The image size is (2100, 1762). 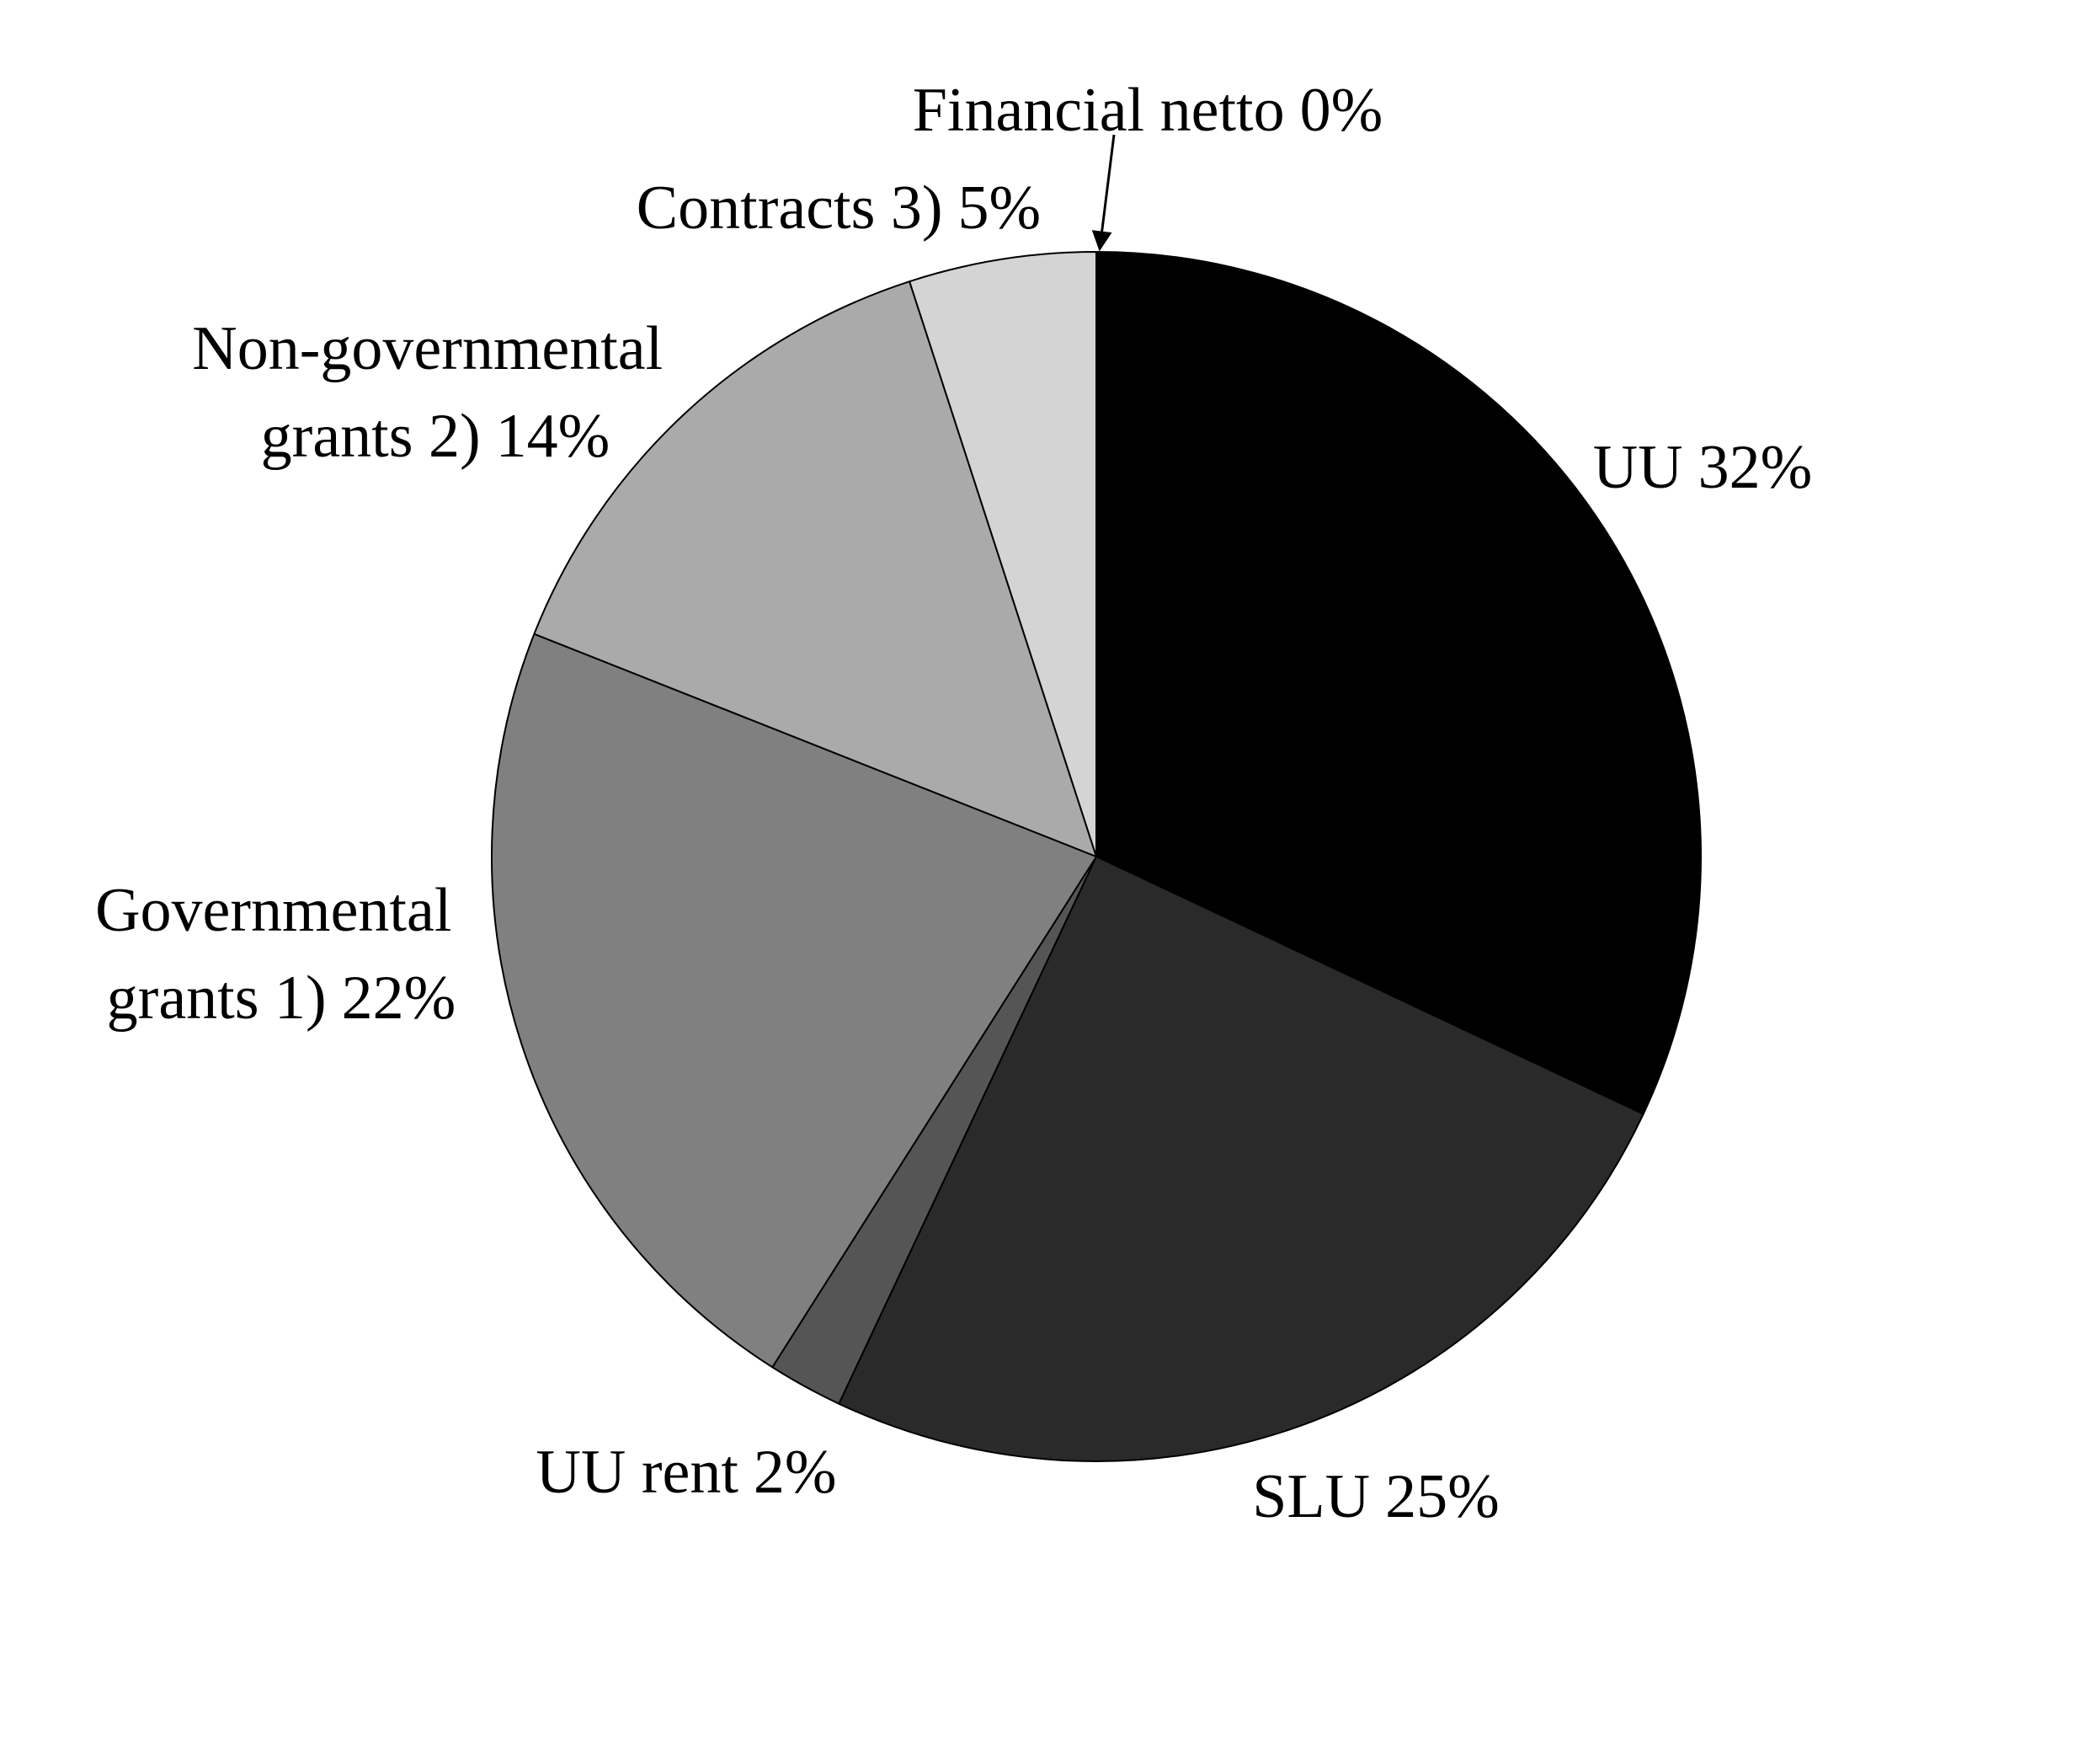 I want to click on value-label: 2%, so click(x=795, y=1472).